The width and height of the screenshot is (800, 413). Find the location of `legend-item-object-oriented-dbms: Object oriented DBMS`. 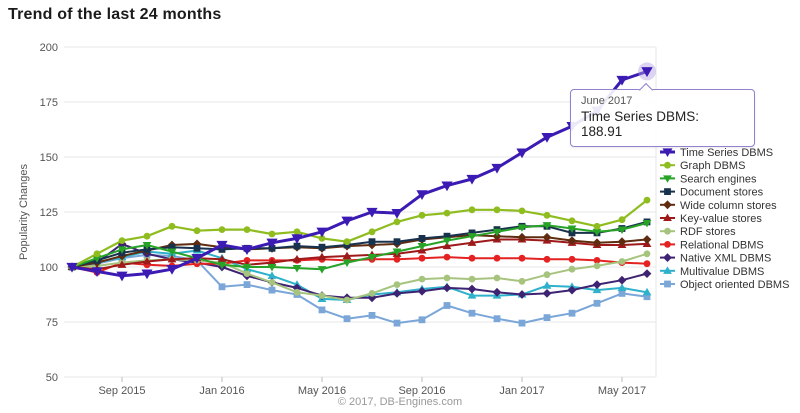

legend-item-object-oriented-dbms: Object oriented DBMS is located at coordinates (724, 285).